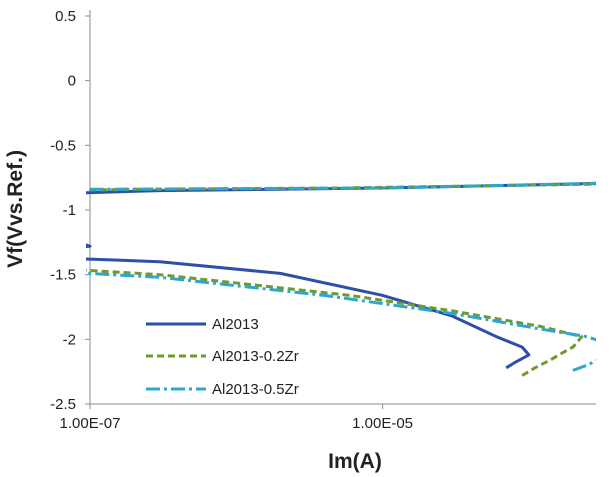 The image size is (610, 477). I want to click on legend-label: Al2013, so click(235, 324).